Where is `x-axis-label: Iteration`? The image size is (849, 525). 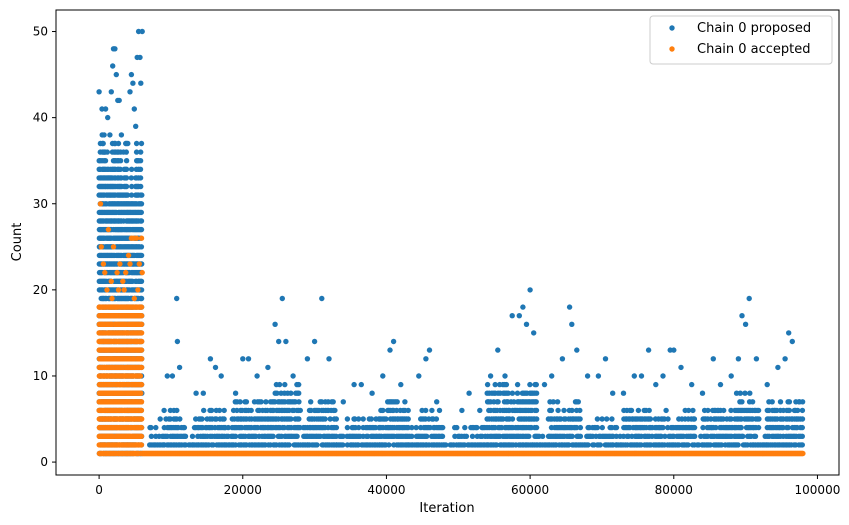 x-axis-label: Iteration is located at coordinates (446, 508).